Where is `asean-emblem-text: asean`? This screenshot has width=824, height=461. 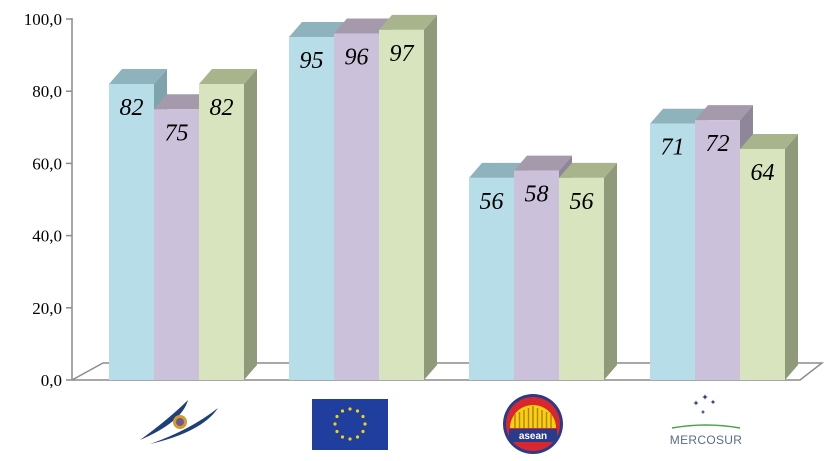
asean-emblem-text: asean is located at coordinates (533, 436).